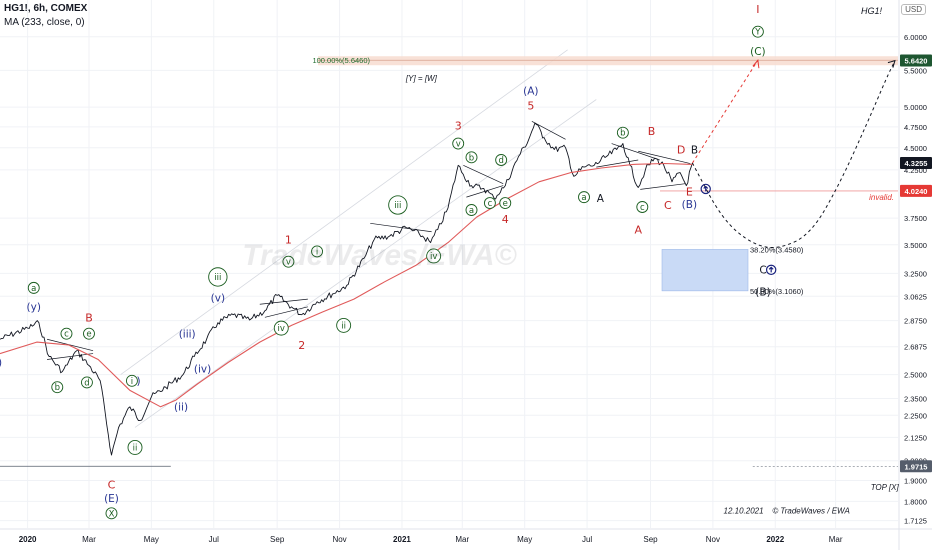  Describe the element at coordinates (379, 255) in the screenshot. I see `watermark: TradeWaves/EWA©` at that location.